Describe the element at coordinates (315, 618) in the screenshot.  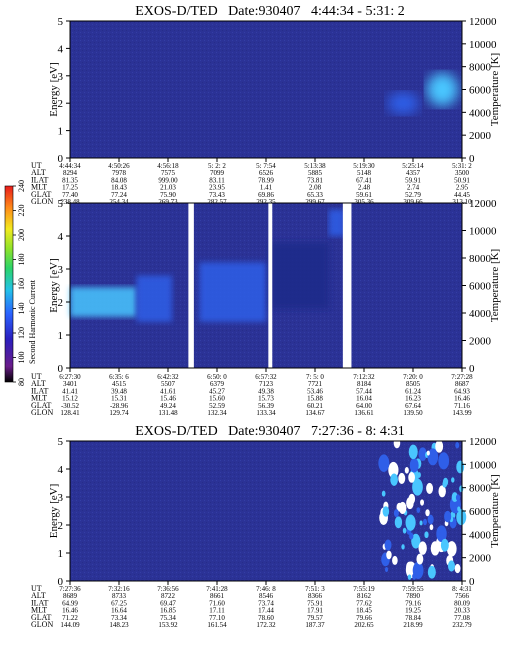
I see `ephemeris-value: 79.57` at that location.